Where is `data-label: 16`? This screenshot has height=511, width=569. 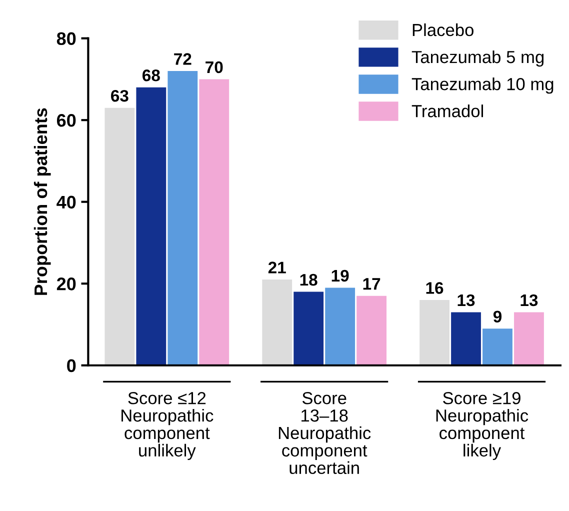
data-label: 16 is located at coordinates (435, 288).